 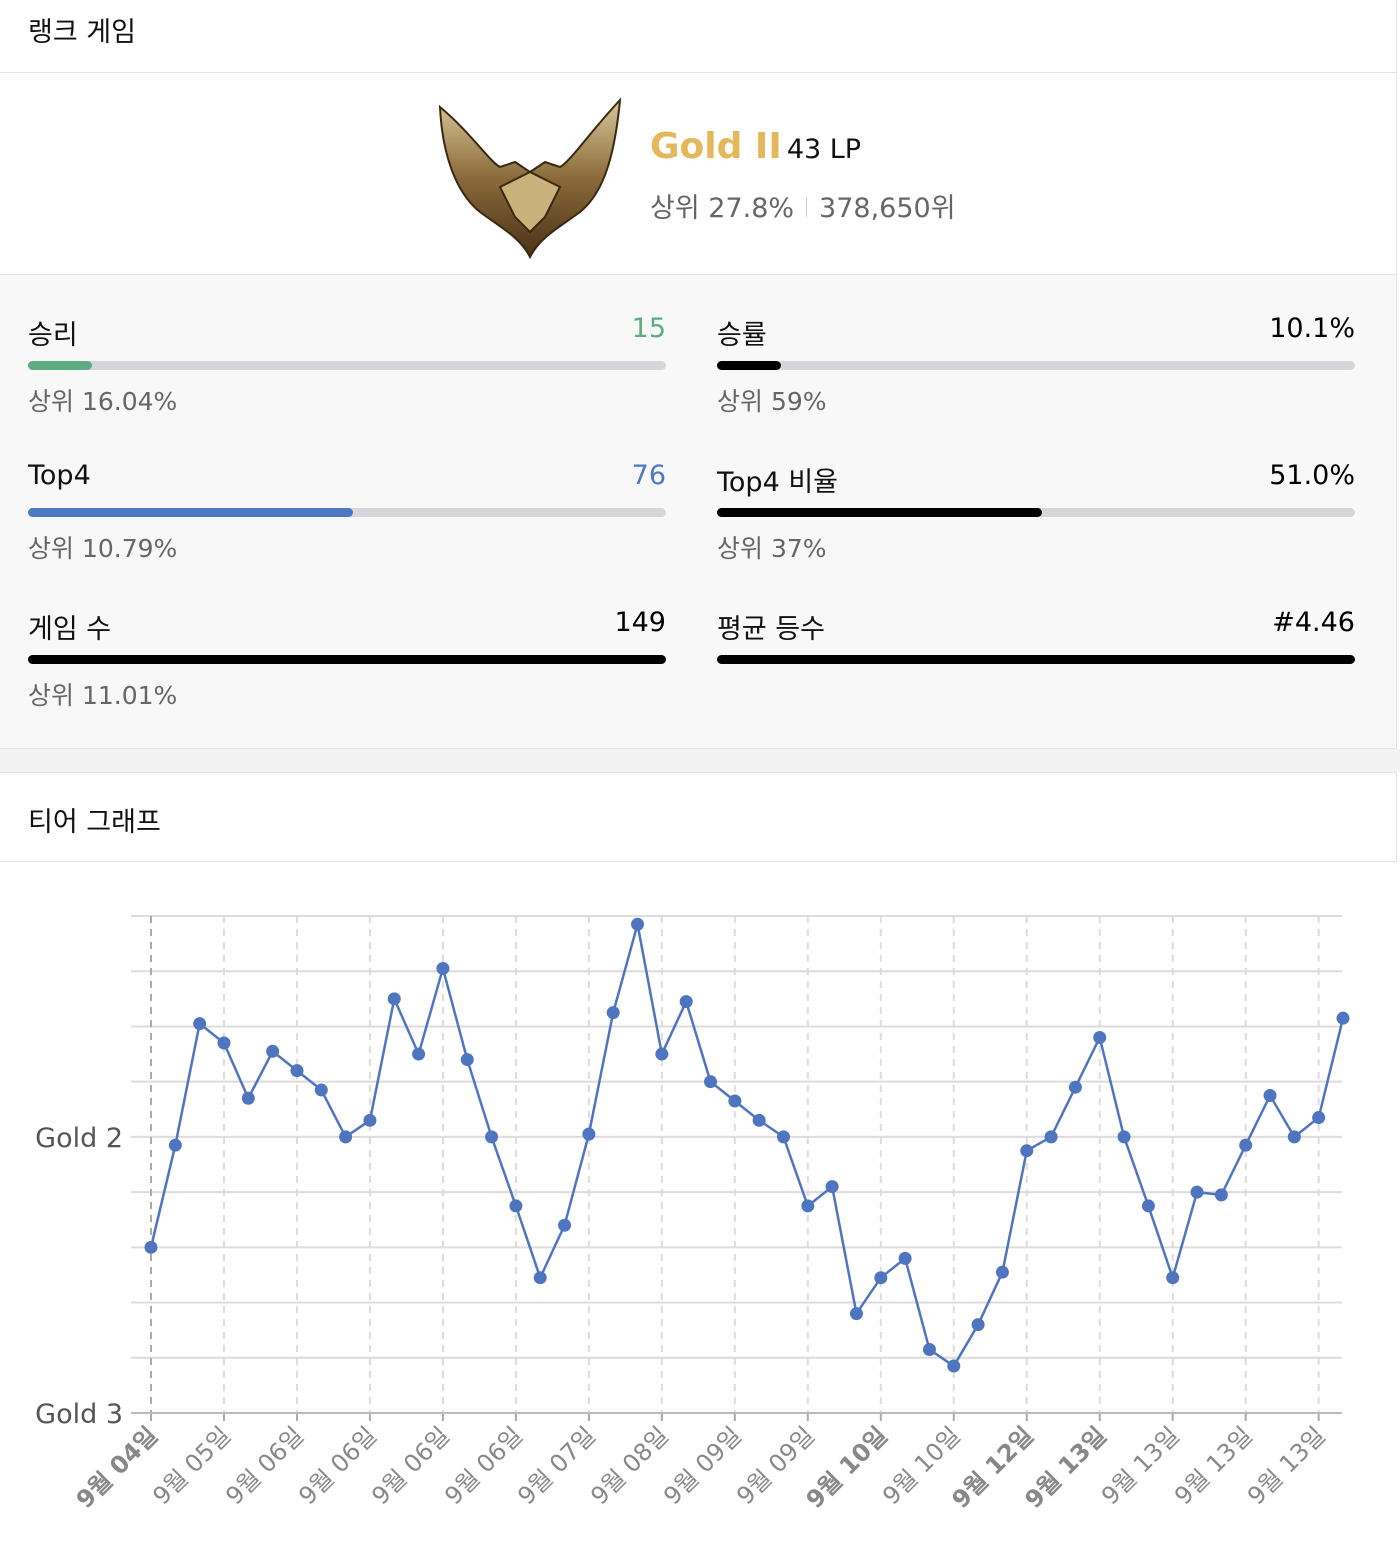 I want to click on y-tick-label: Gold 3, so click(x=79, y=1414).